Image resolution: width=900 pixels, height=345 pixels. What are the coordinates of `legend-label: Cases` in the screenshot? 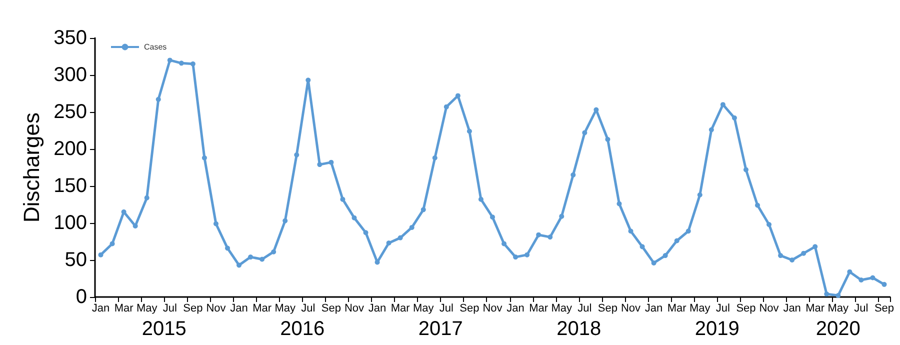 It's located at (155, 47).